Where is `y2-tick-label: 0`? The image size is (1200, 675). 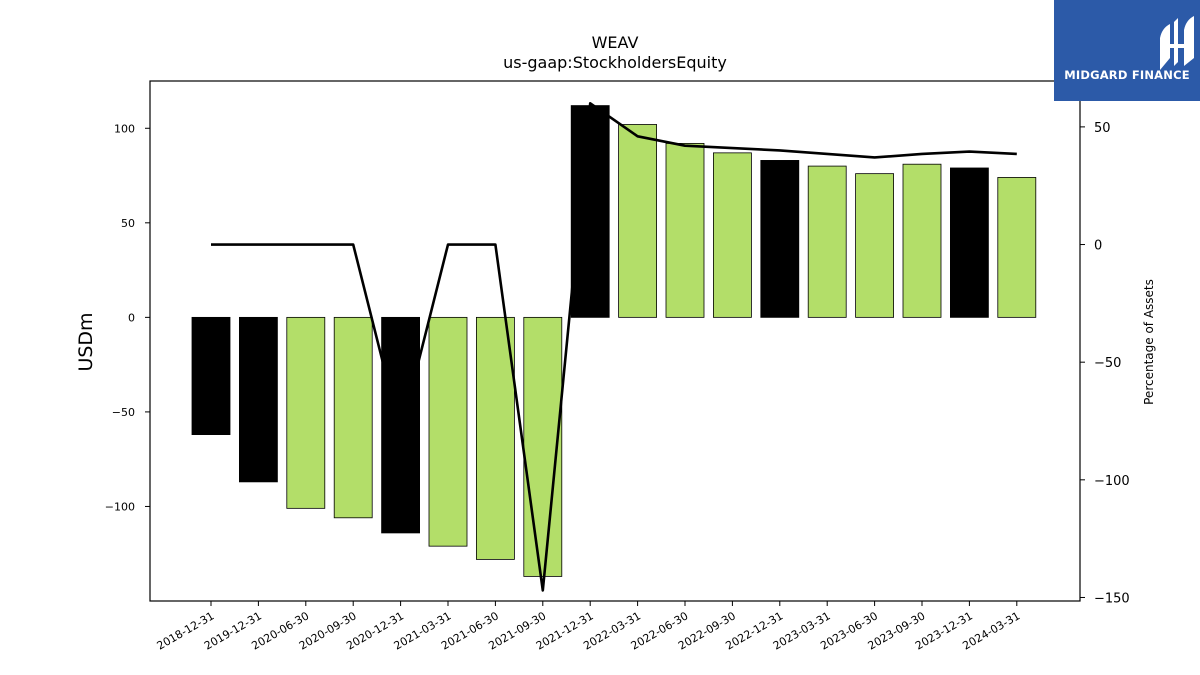 y2-tick-label: 0 is located at coordinates (1098, 246).